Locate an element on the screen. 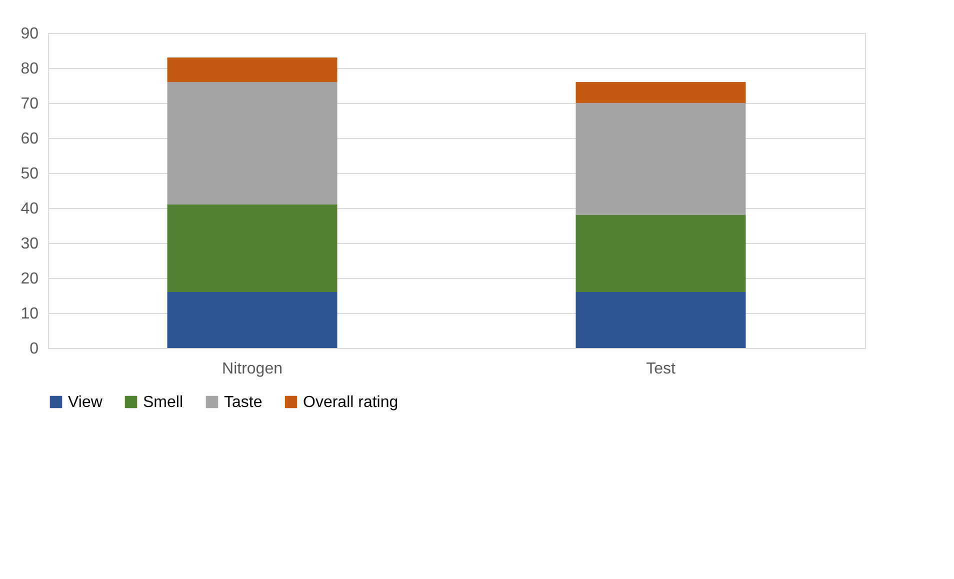  x-tick-label: Nitrogen is located at coordinates (252, 369).